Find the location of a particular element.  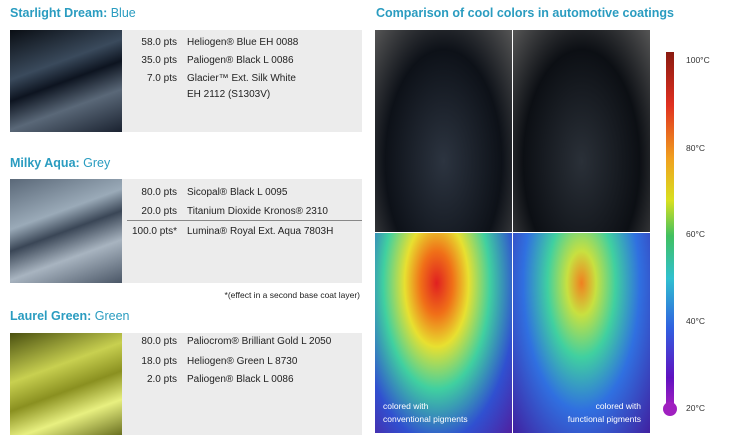

pts: 18.0 pts is located at coordinates (159, 361).